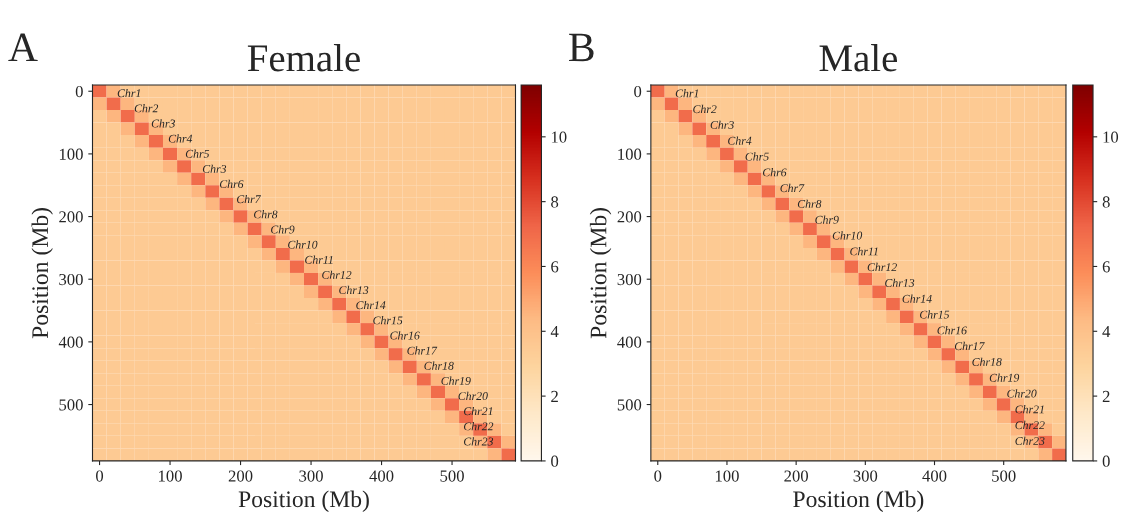  Describe the element at coordinates (858, 58) in the screenshot. I see `chart-title: Male` at that location.